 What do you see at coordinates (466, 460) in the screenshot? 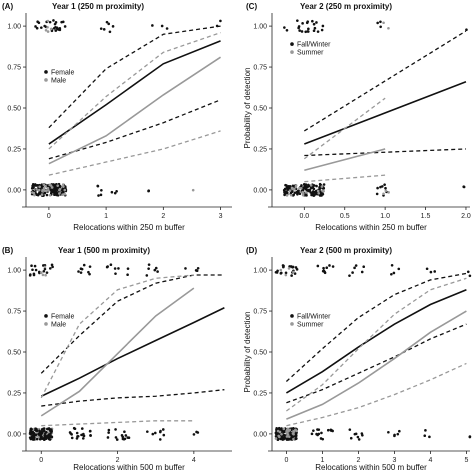
I see `x-tick-label: 5` at bounding box center [466, 460].